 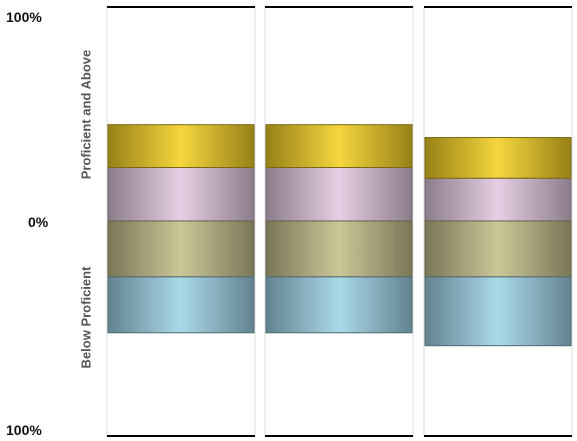 I want to click on bar-segment-col1-series1, so click(x=181, y=194).